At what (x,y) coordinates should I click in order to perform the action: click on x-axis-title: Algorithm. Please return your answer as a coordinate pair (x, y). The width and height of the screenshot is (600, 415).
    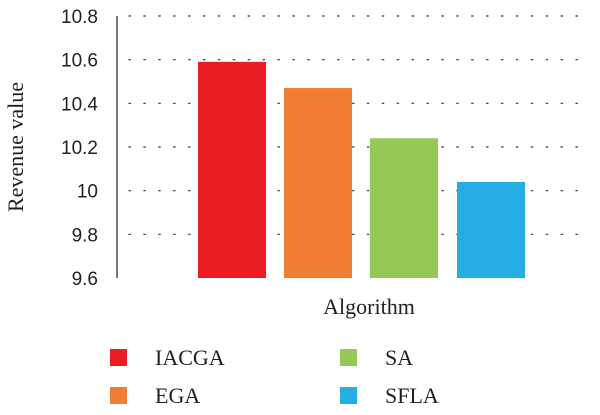
    Looking at the image, I should click on (369, 306).